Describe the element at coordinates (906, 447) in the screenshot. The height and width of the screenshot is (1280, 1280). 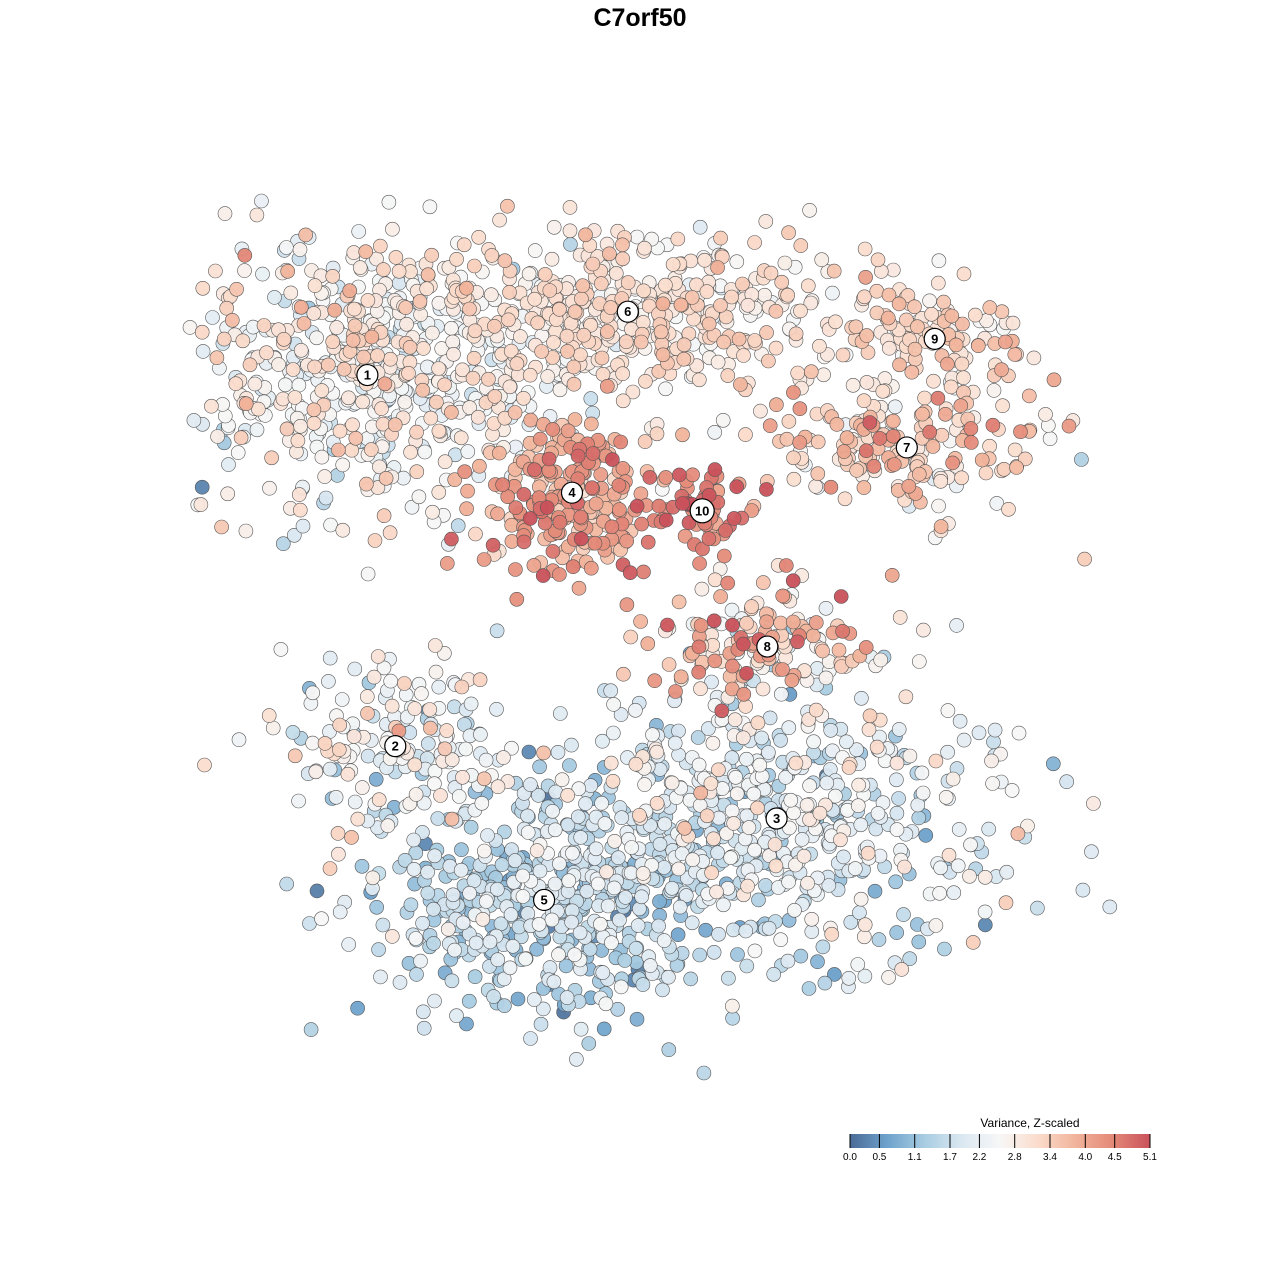
I see `cluster-label-text: 7` at that location.